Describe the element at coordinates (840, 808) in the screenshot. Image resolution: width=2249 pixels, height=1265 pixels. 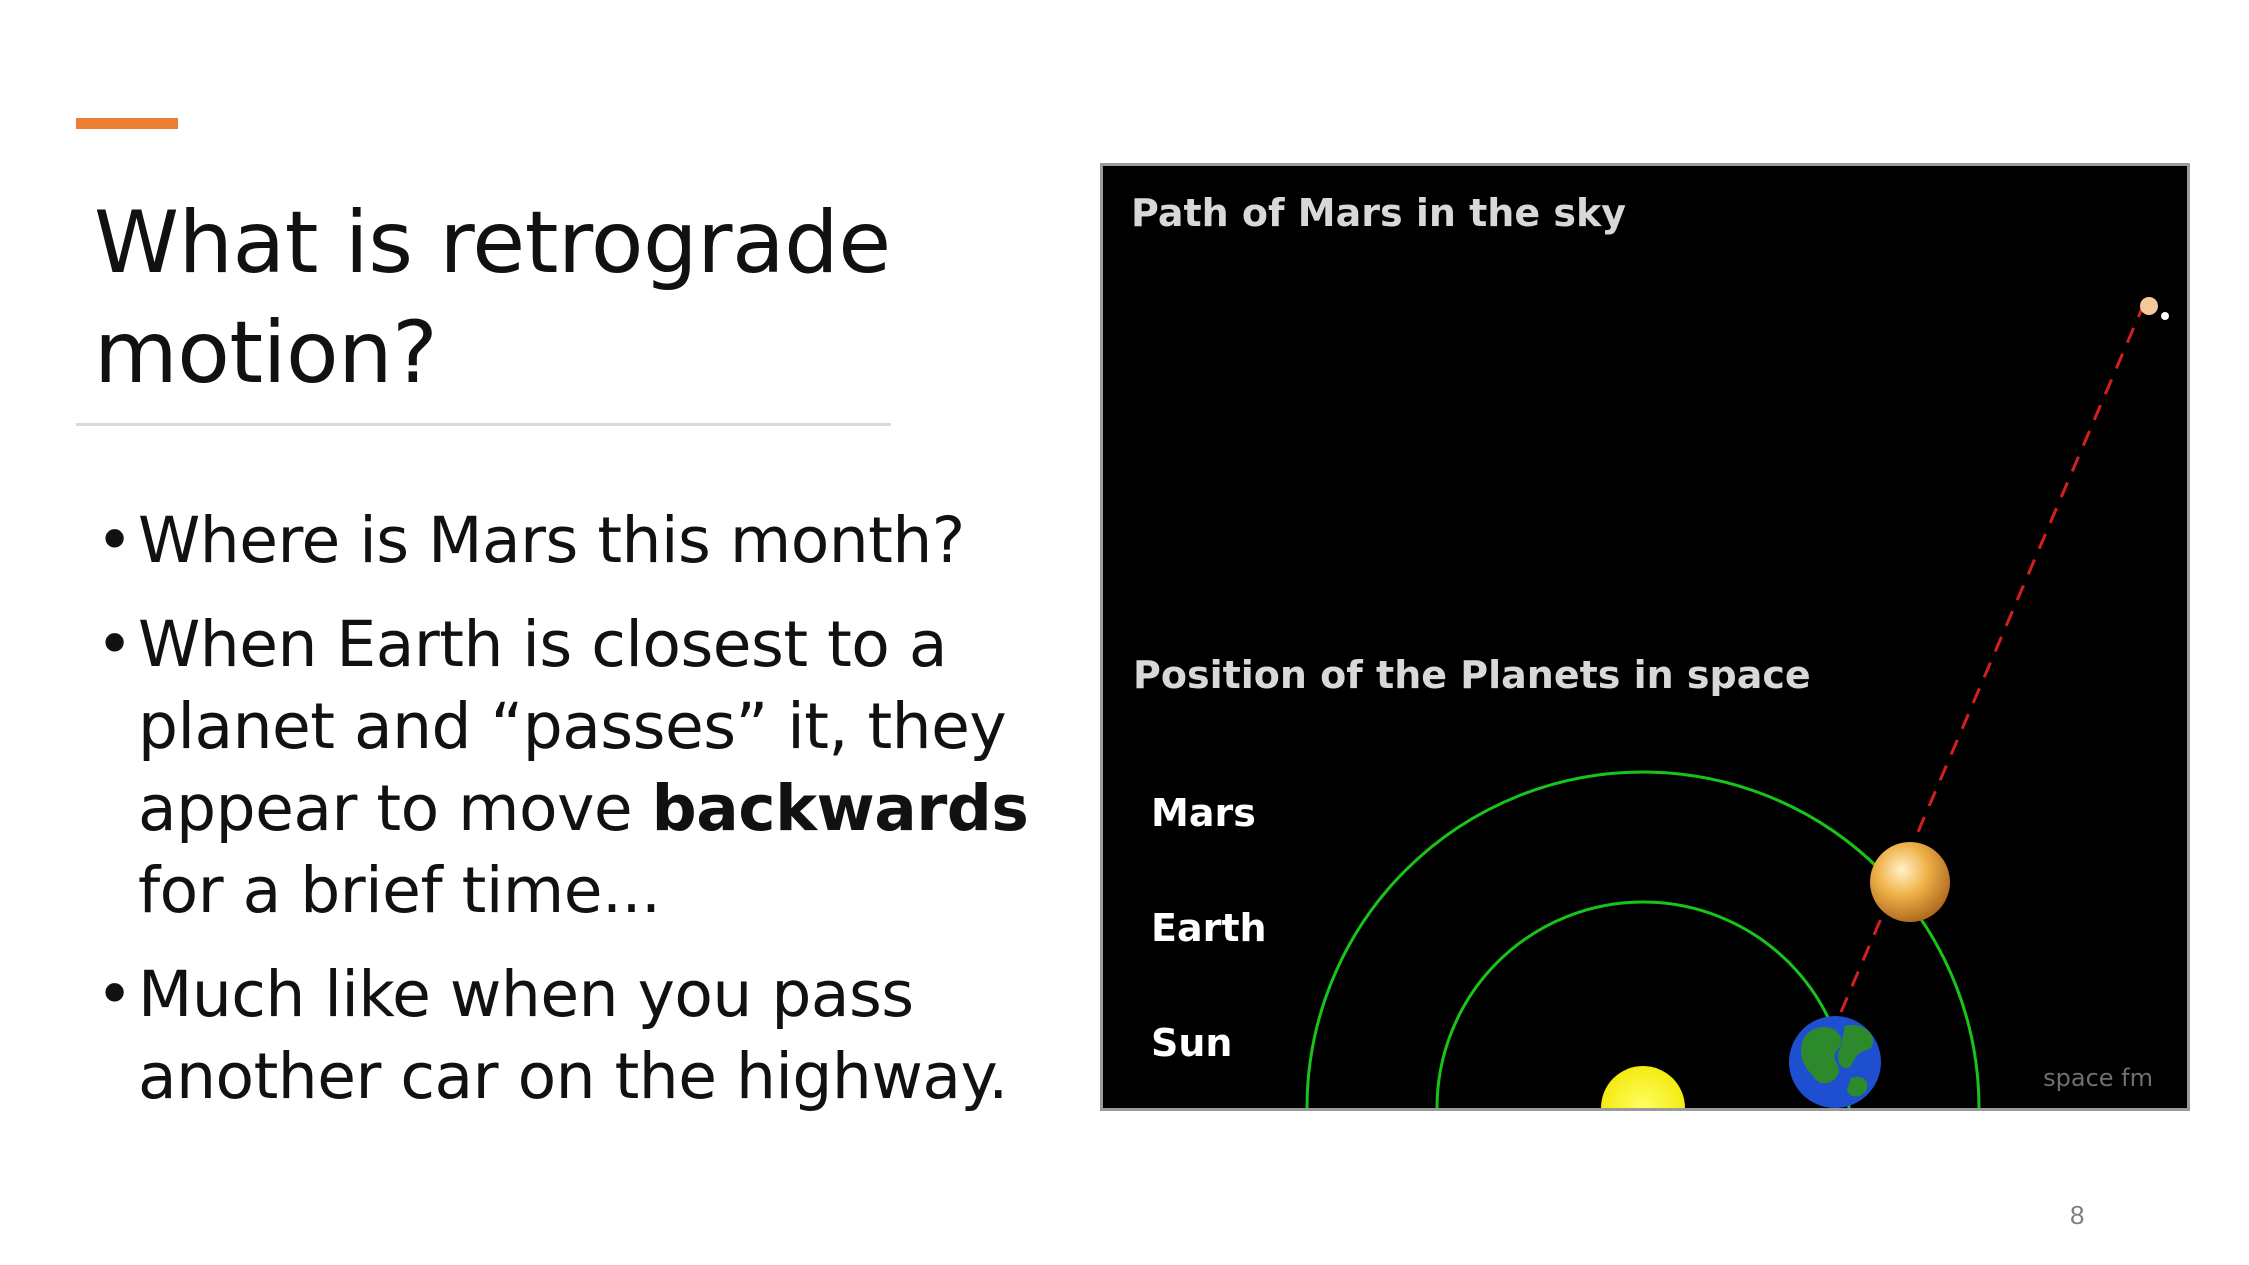
I see `bullet-text-bold: backwards` at that location.